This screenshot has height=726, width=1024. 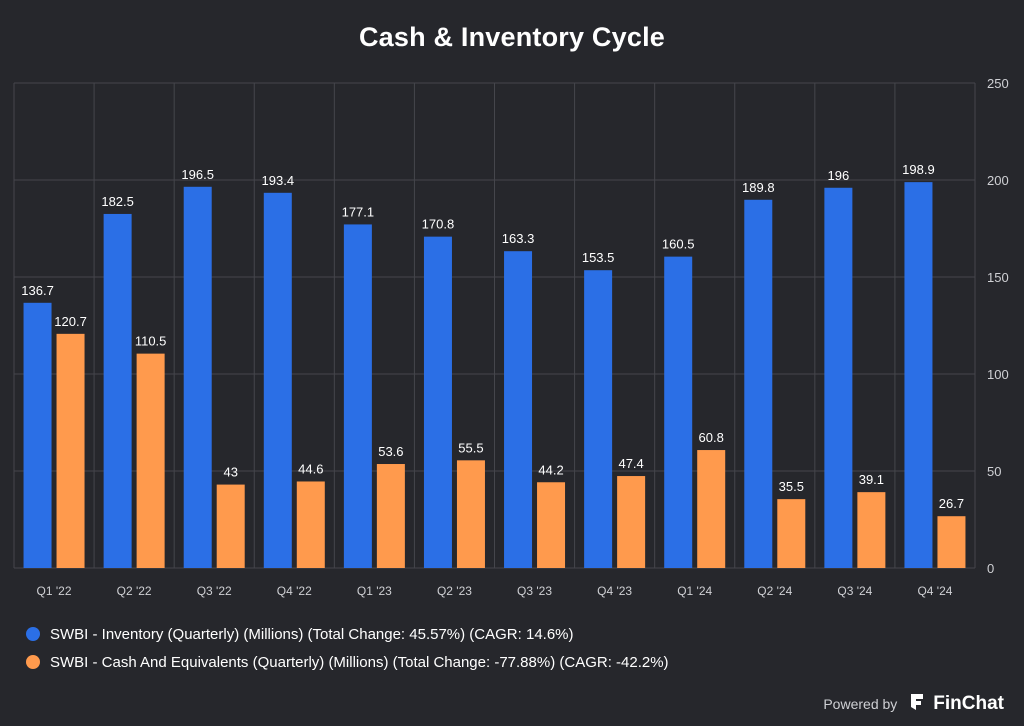 What do you see at coordinates (998, 180) in the screenshot?
I see `y-tick-label: 200` at bounding box center [998, 180].